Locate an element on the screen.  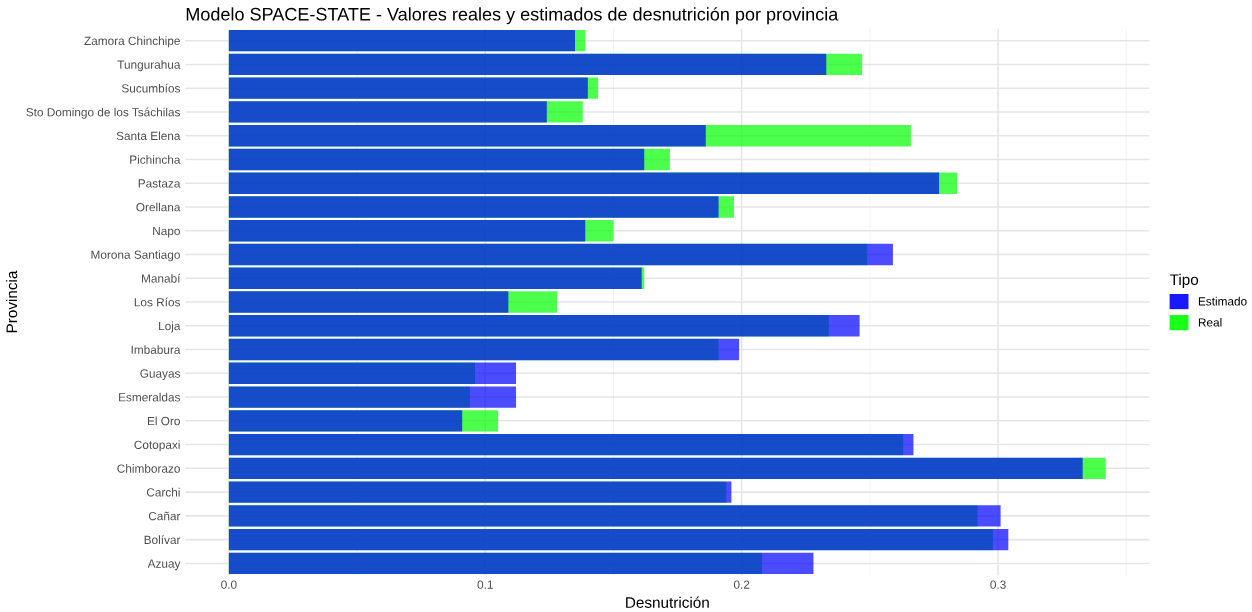
y-tick-label: Cañar is located at coordinates (164, 516).